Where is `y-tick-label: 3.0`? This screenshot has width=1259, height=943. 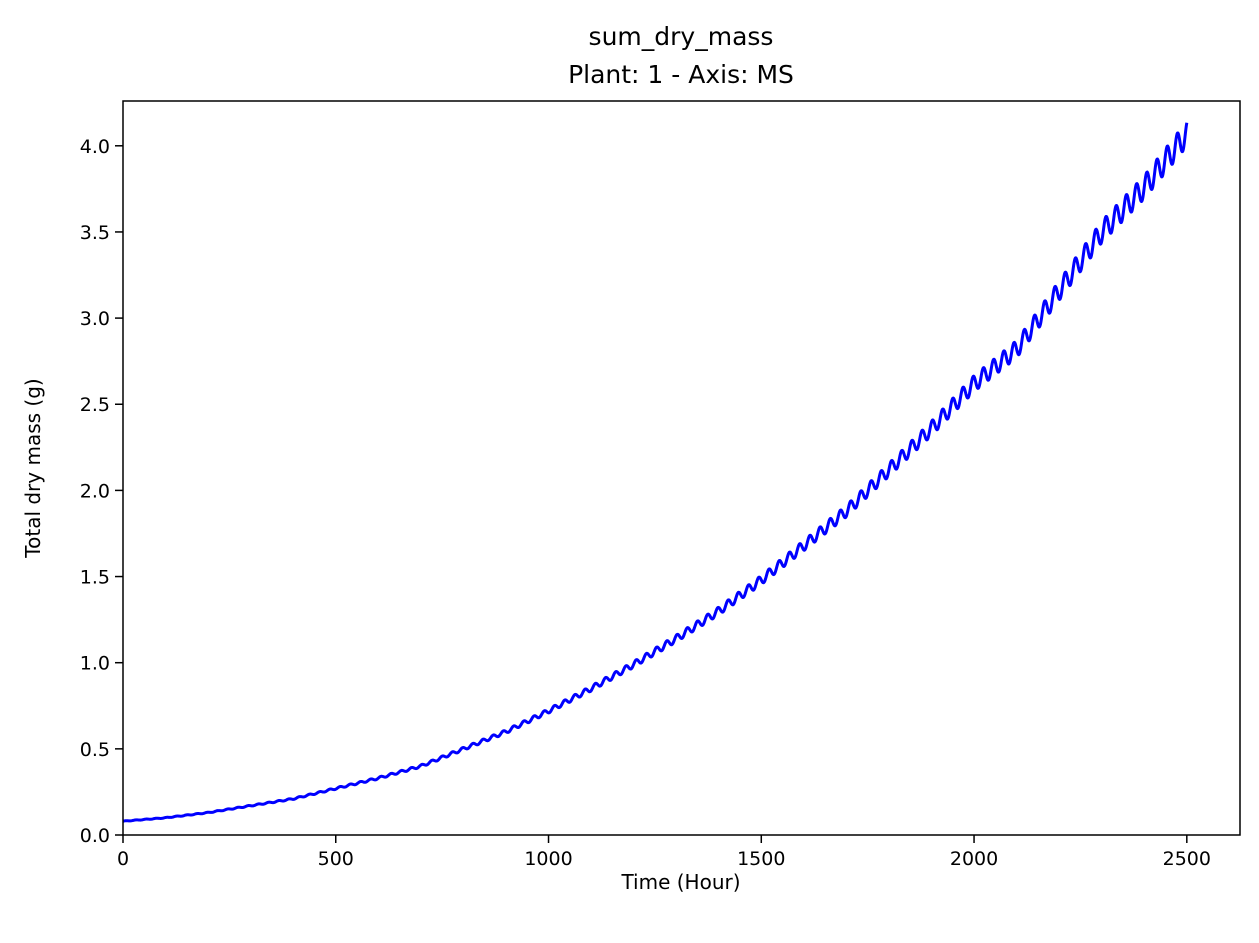
y-tick-label: 3.0 is located at coordinates (95, 319).